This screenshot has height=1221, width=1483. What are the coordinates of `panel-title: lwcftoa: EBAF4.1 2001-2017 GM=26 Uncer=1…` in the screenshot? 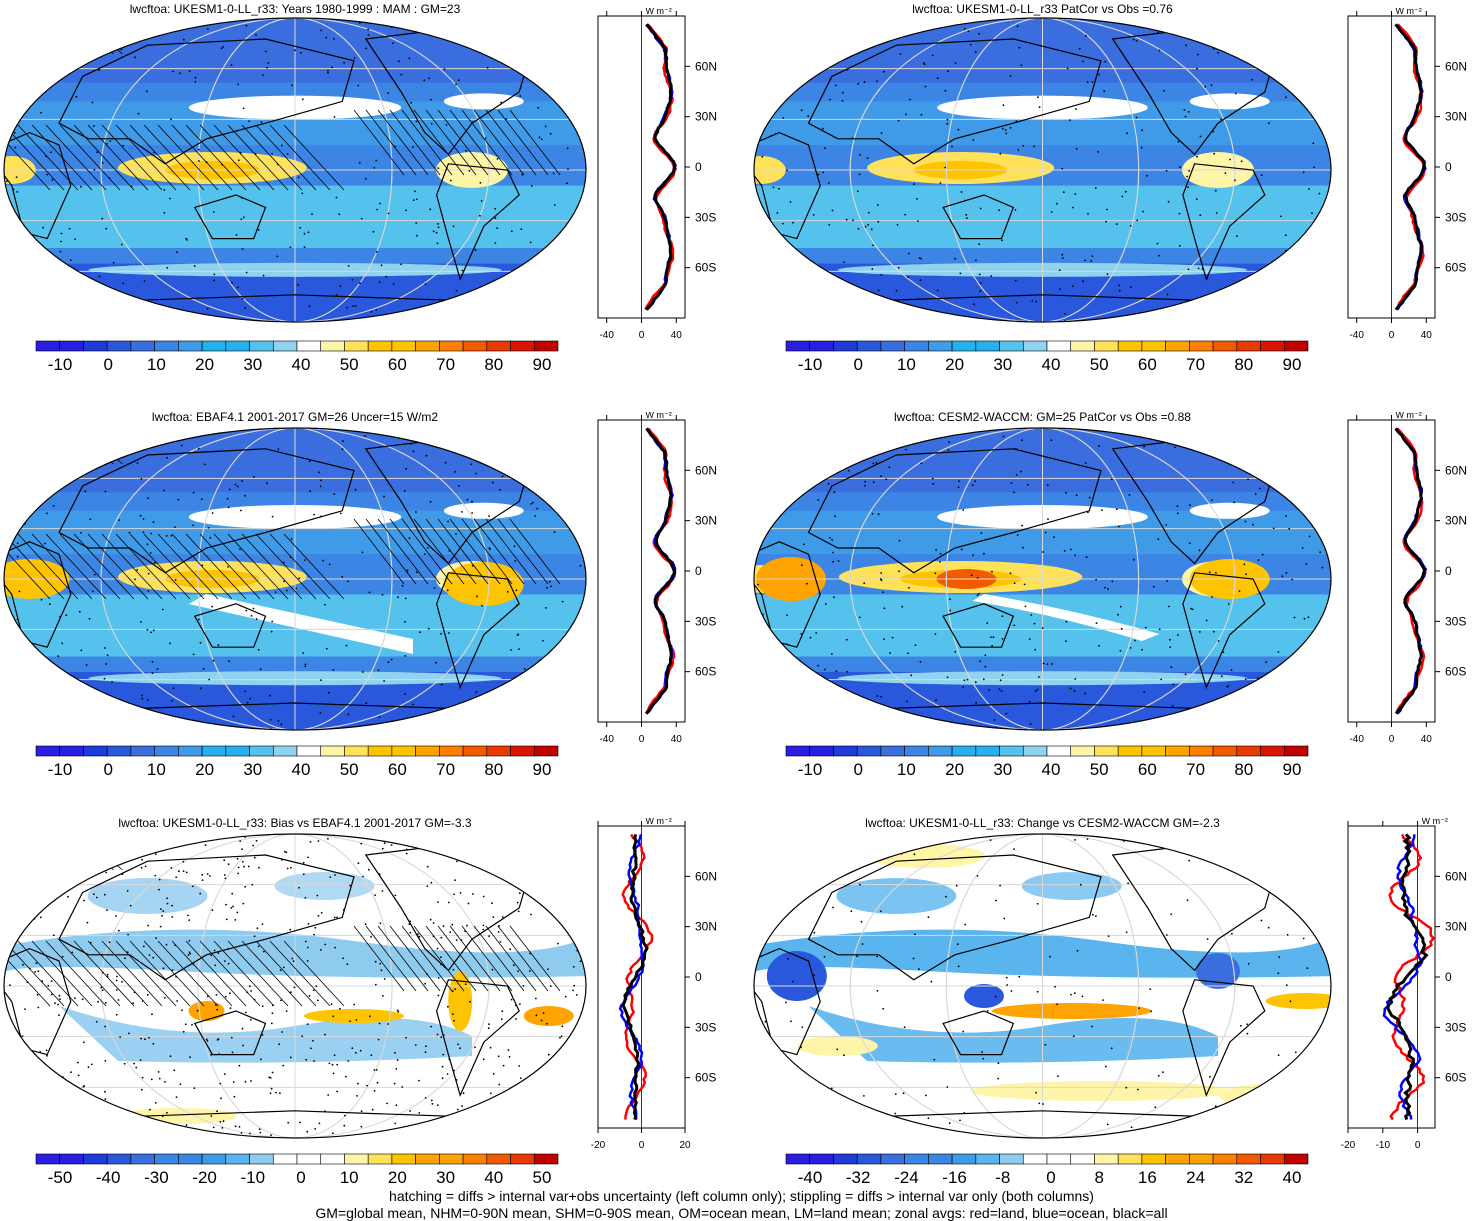 It's located at (295, 417).